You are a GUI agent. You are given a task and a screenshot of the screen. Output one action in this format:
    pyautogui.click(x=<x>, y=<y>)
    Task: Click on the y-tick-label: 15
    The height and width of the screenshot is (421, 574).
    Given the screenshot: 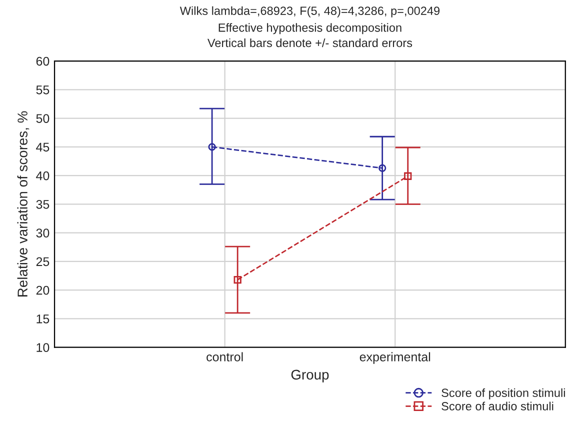 What is the action you would take?
    pyautogui.click(x=43, y=319)
    